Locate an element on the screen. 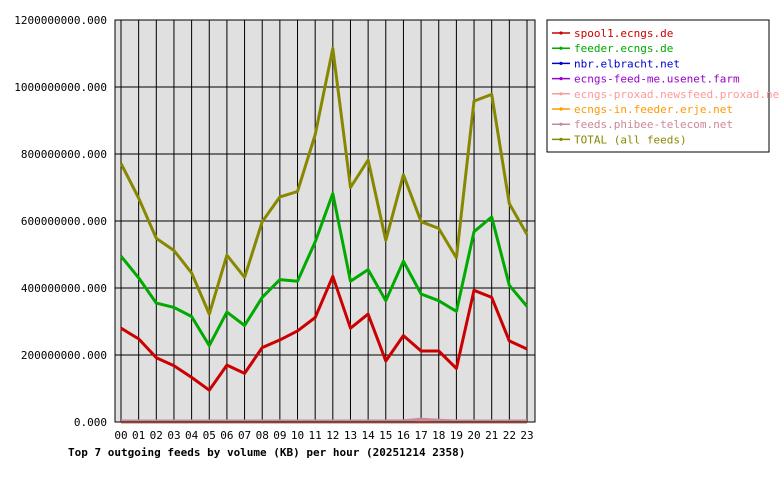  y-tick-label: 1200000000.000 is located at coordinates (60, 20).